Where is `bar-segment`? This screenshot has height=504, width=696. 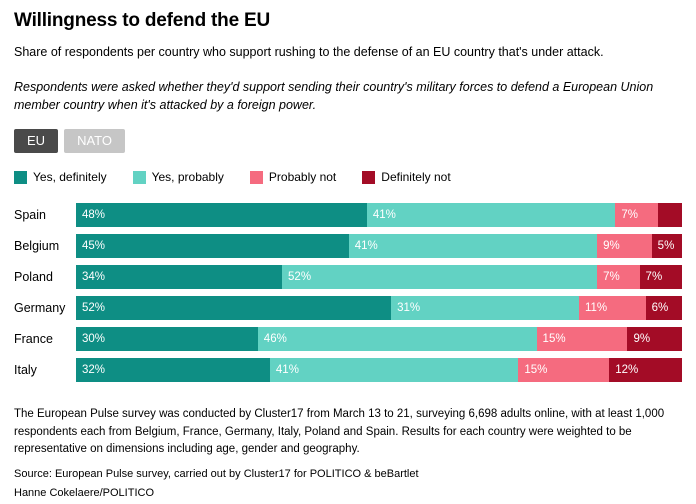 bar-segment is located at coordinates (669, 215).